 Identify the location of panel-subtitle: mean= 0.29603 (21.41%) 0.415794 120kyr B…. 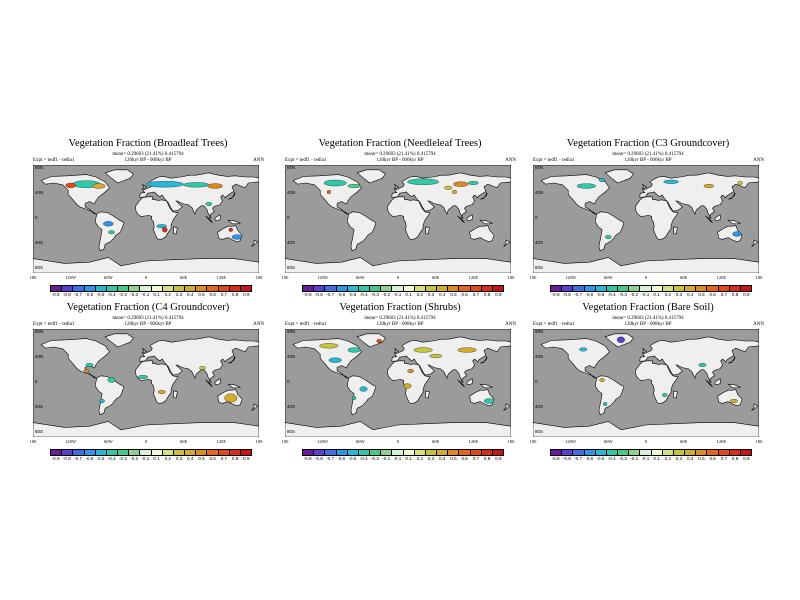
(148, 322).